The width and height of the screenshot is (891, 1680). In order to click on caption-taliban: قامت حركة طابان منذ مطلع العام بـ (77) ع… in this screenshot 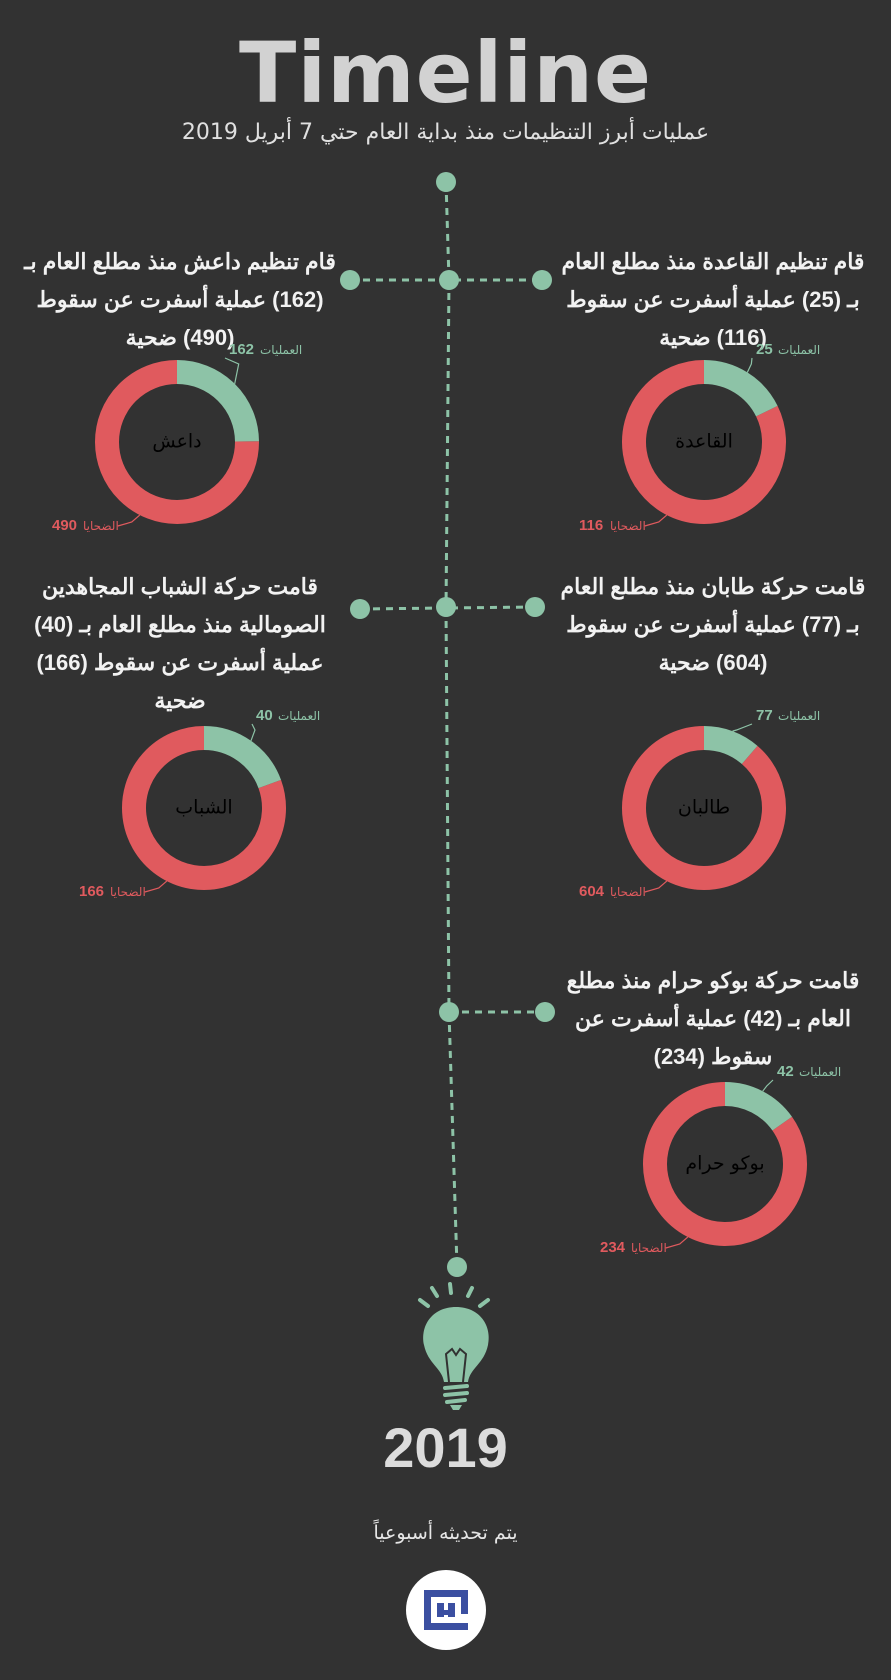, I will do `click(713, 624)`.